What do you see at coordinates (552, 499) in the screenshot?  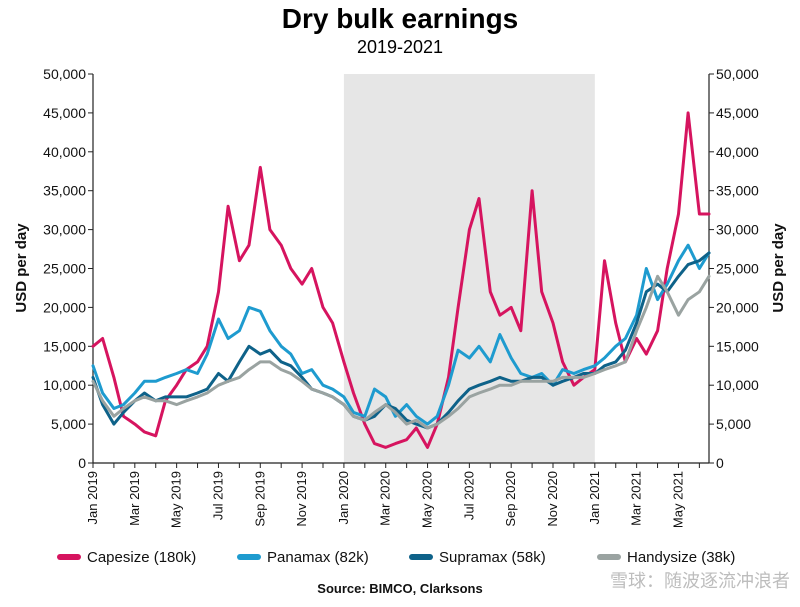 I see `x-tick-label: Nov 2020` at bounding box center [552, 499].